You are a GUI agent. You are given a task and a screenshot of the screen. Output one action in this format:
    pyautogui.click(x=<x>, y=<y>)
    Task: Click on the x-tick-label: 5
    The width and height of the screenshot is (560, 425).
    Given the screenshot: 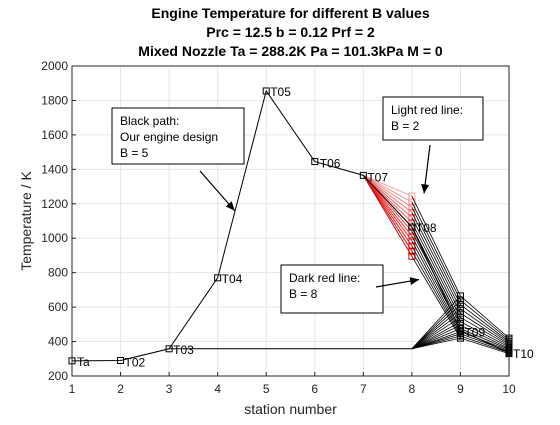 What is the action you would take?
    pyautogui.click(x=266, y=389)
    